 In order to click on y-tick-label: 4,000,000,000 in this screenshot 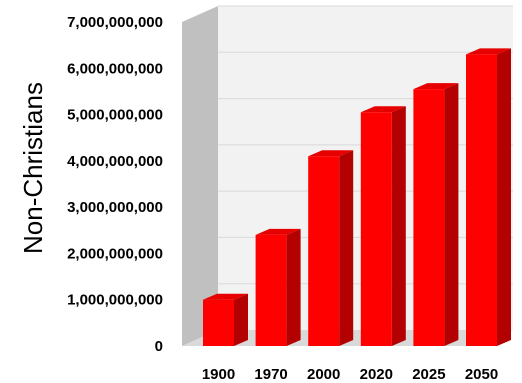, I will do `click(115, 161)`.